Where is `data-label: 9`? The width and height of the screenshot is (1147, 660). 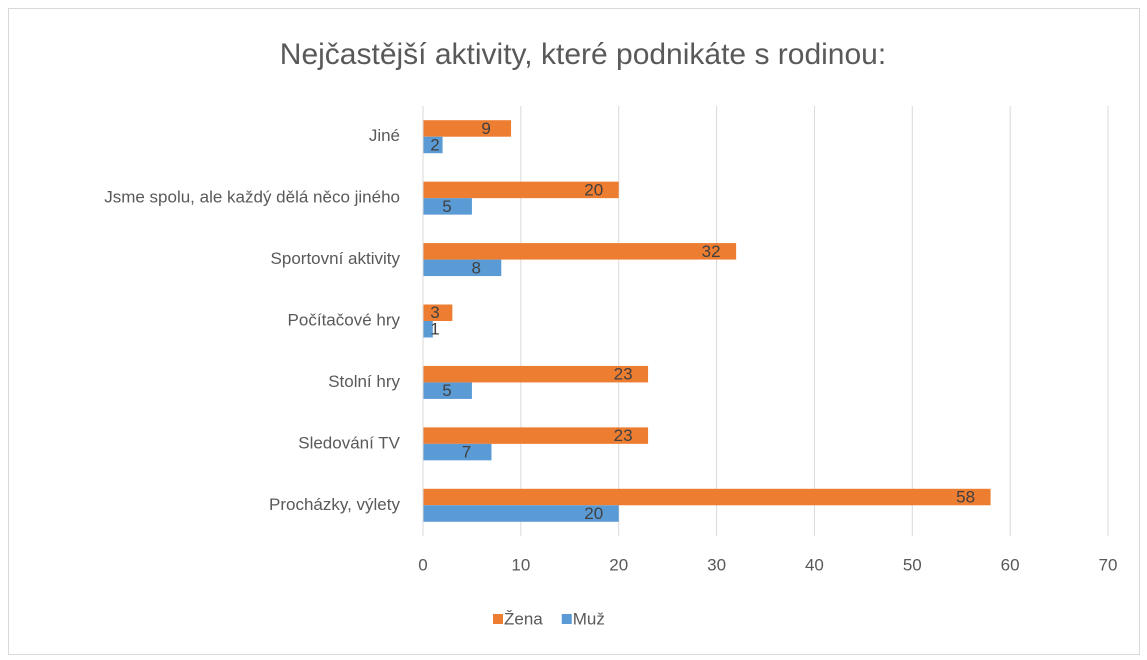
data-label: 9 is located at coordinates (485, 128).